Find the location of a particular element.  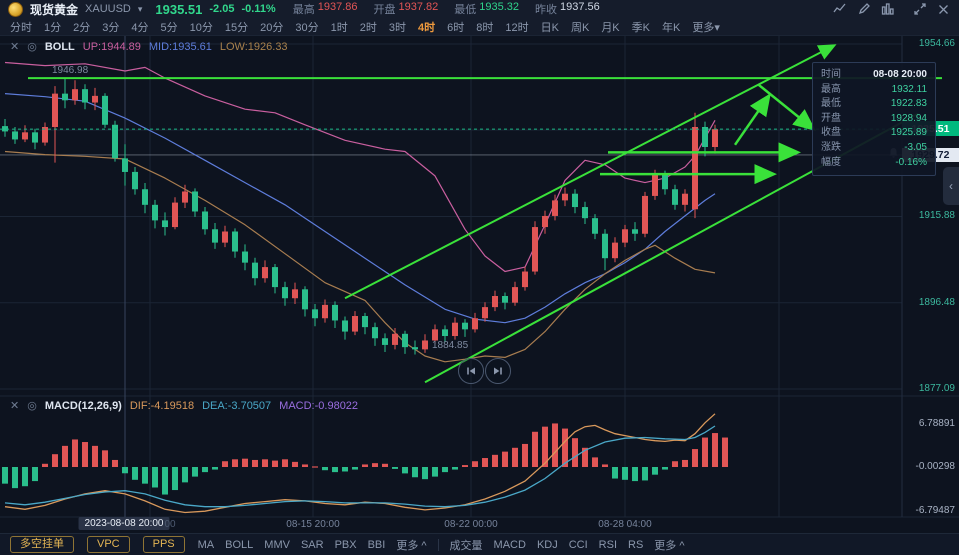

sub-indicator-RS: RS is located at coordinates (636, 544).